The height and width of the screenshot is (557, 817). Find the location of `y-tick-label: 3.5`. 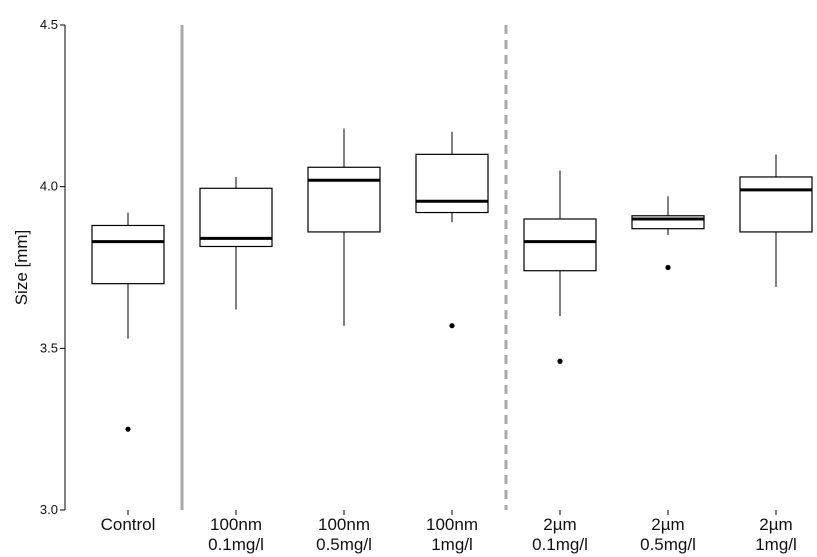

y-tick-label: 3.5 is located at coordinates (49, 347).